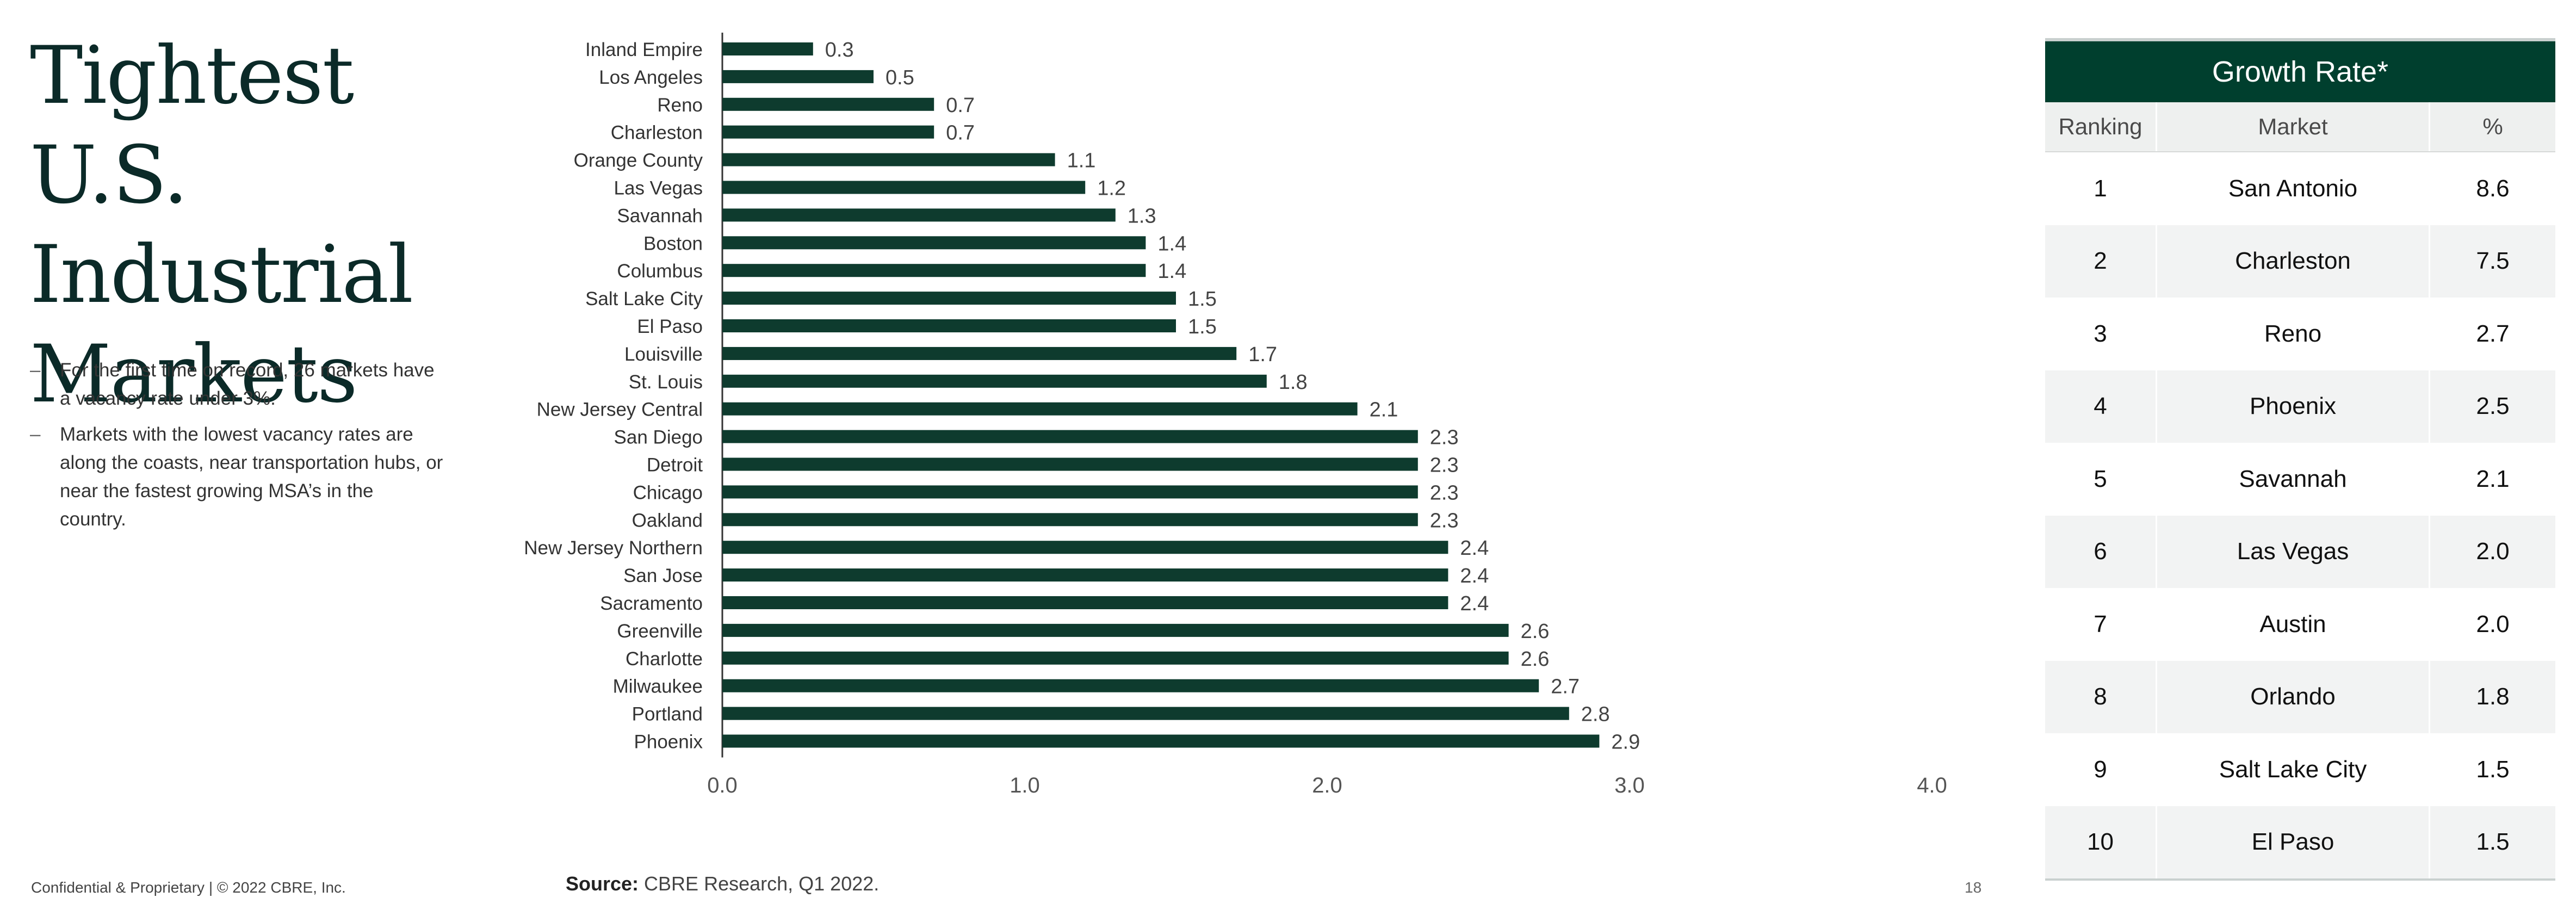  I want to click on category-label: Columbus, so click(660, 271).